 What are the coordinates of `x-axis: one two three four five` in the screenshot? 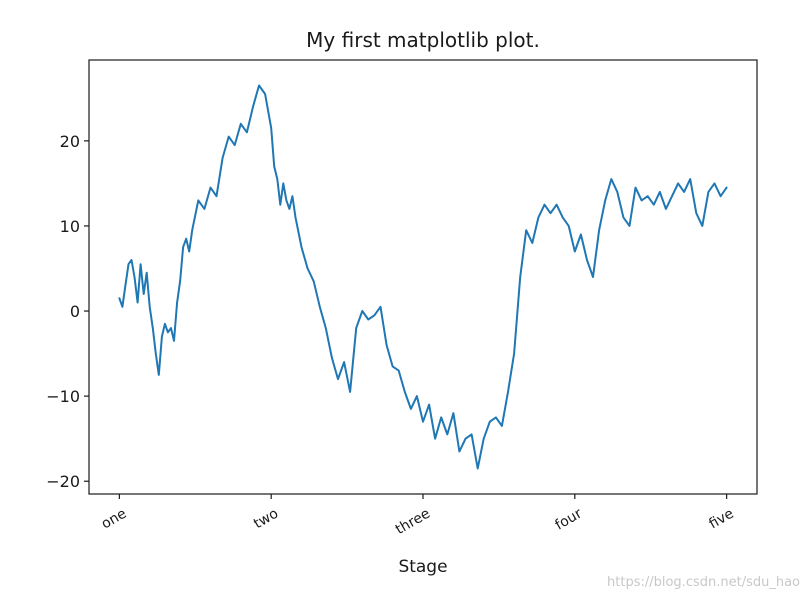 It's located at (418, 516).